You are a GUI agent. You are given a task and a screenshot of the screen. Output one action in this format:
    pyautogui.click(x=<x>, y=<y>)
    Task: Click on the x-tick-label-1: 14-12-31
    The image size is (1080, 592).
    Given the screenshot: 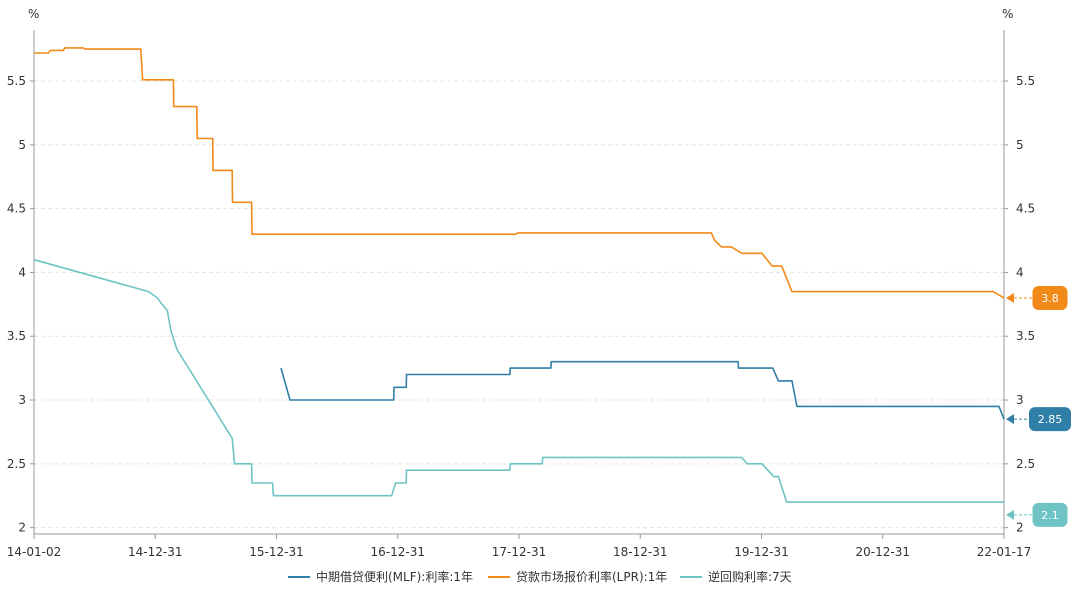 What is the action you would take?
    pyautogui.click(x=155, y=552)
    